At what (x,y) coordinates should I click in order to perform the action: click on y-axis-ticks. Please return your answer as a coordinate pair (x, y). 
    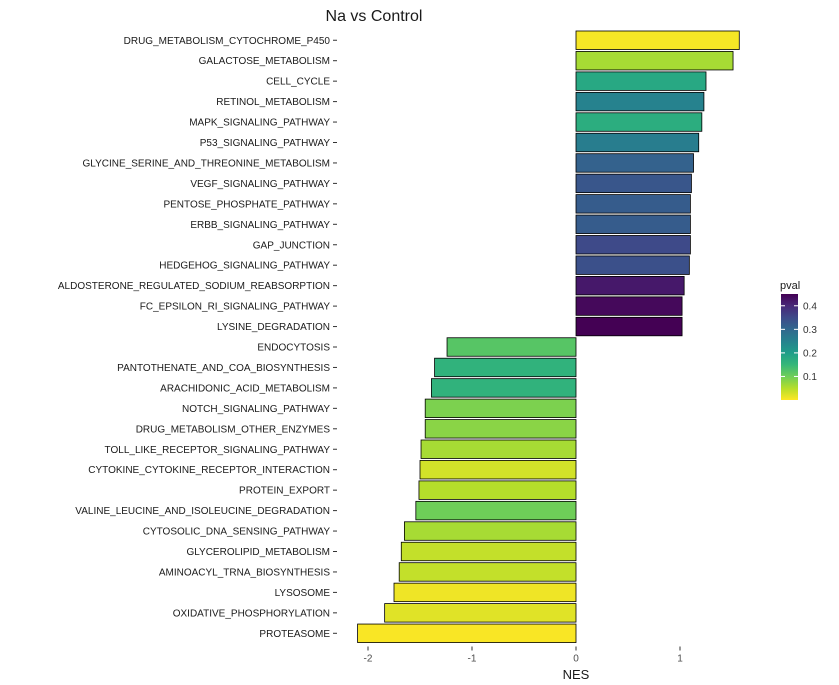
    Looking at the image, I should click on (335, 336).